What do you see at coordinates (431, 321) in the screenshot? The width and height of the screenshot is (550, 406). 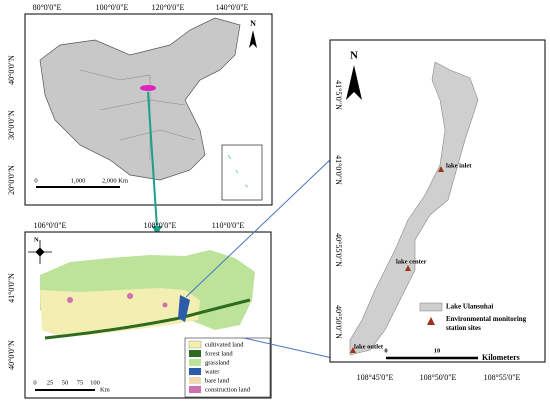 I see `legend-marker` at bounding box center [431, 321].